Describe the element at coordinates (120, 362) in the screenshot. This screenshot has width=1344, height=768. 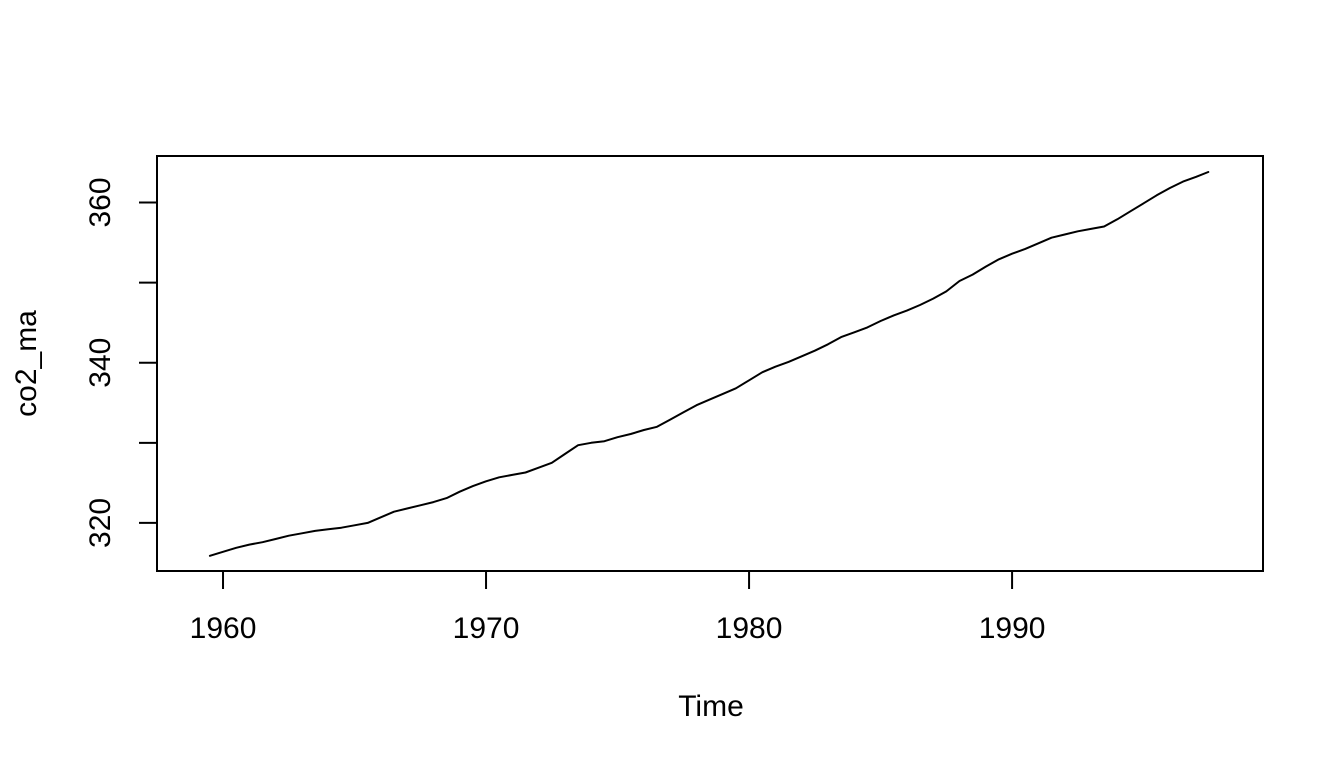
I see `y-axis: 320 340 360` at that location.